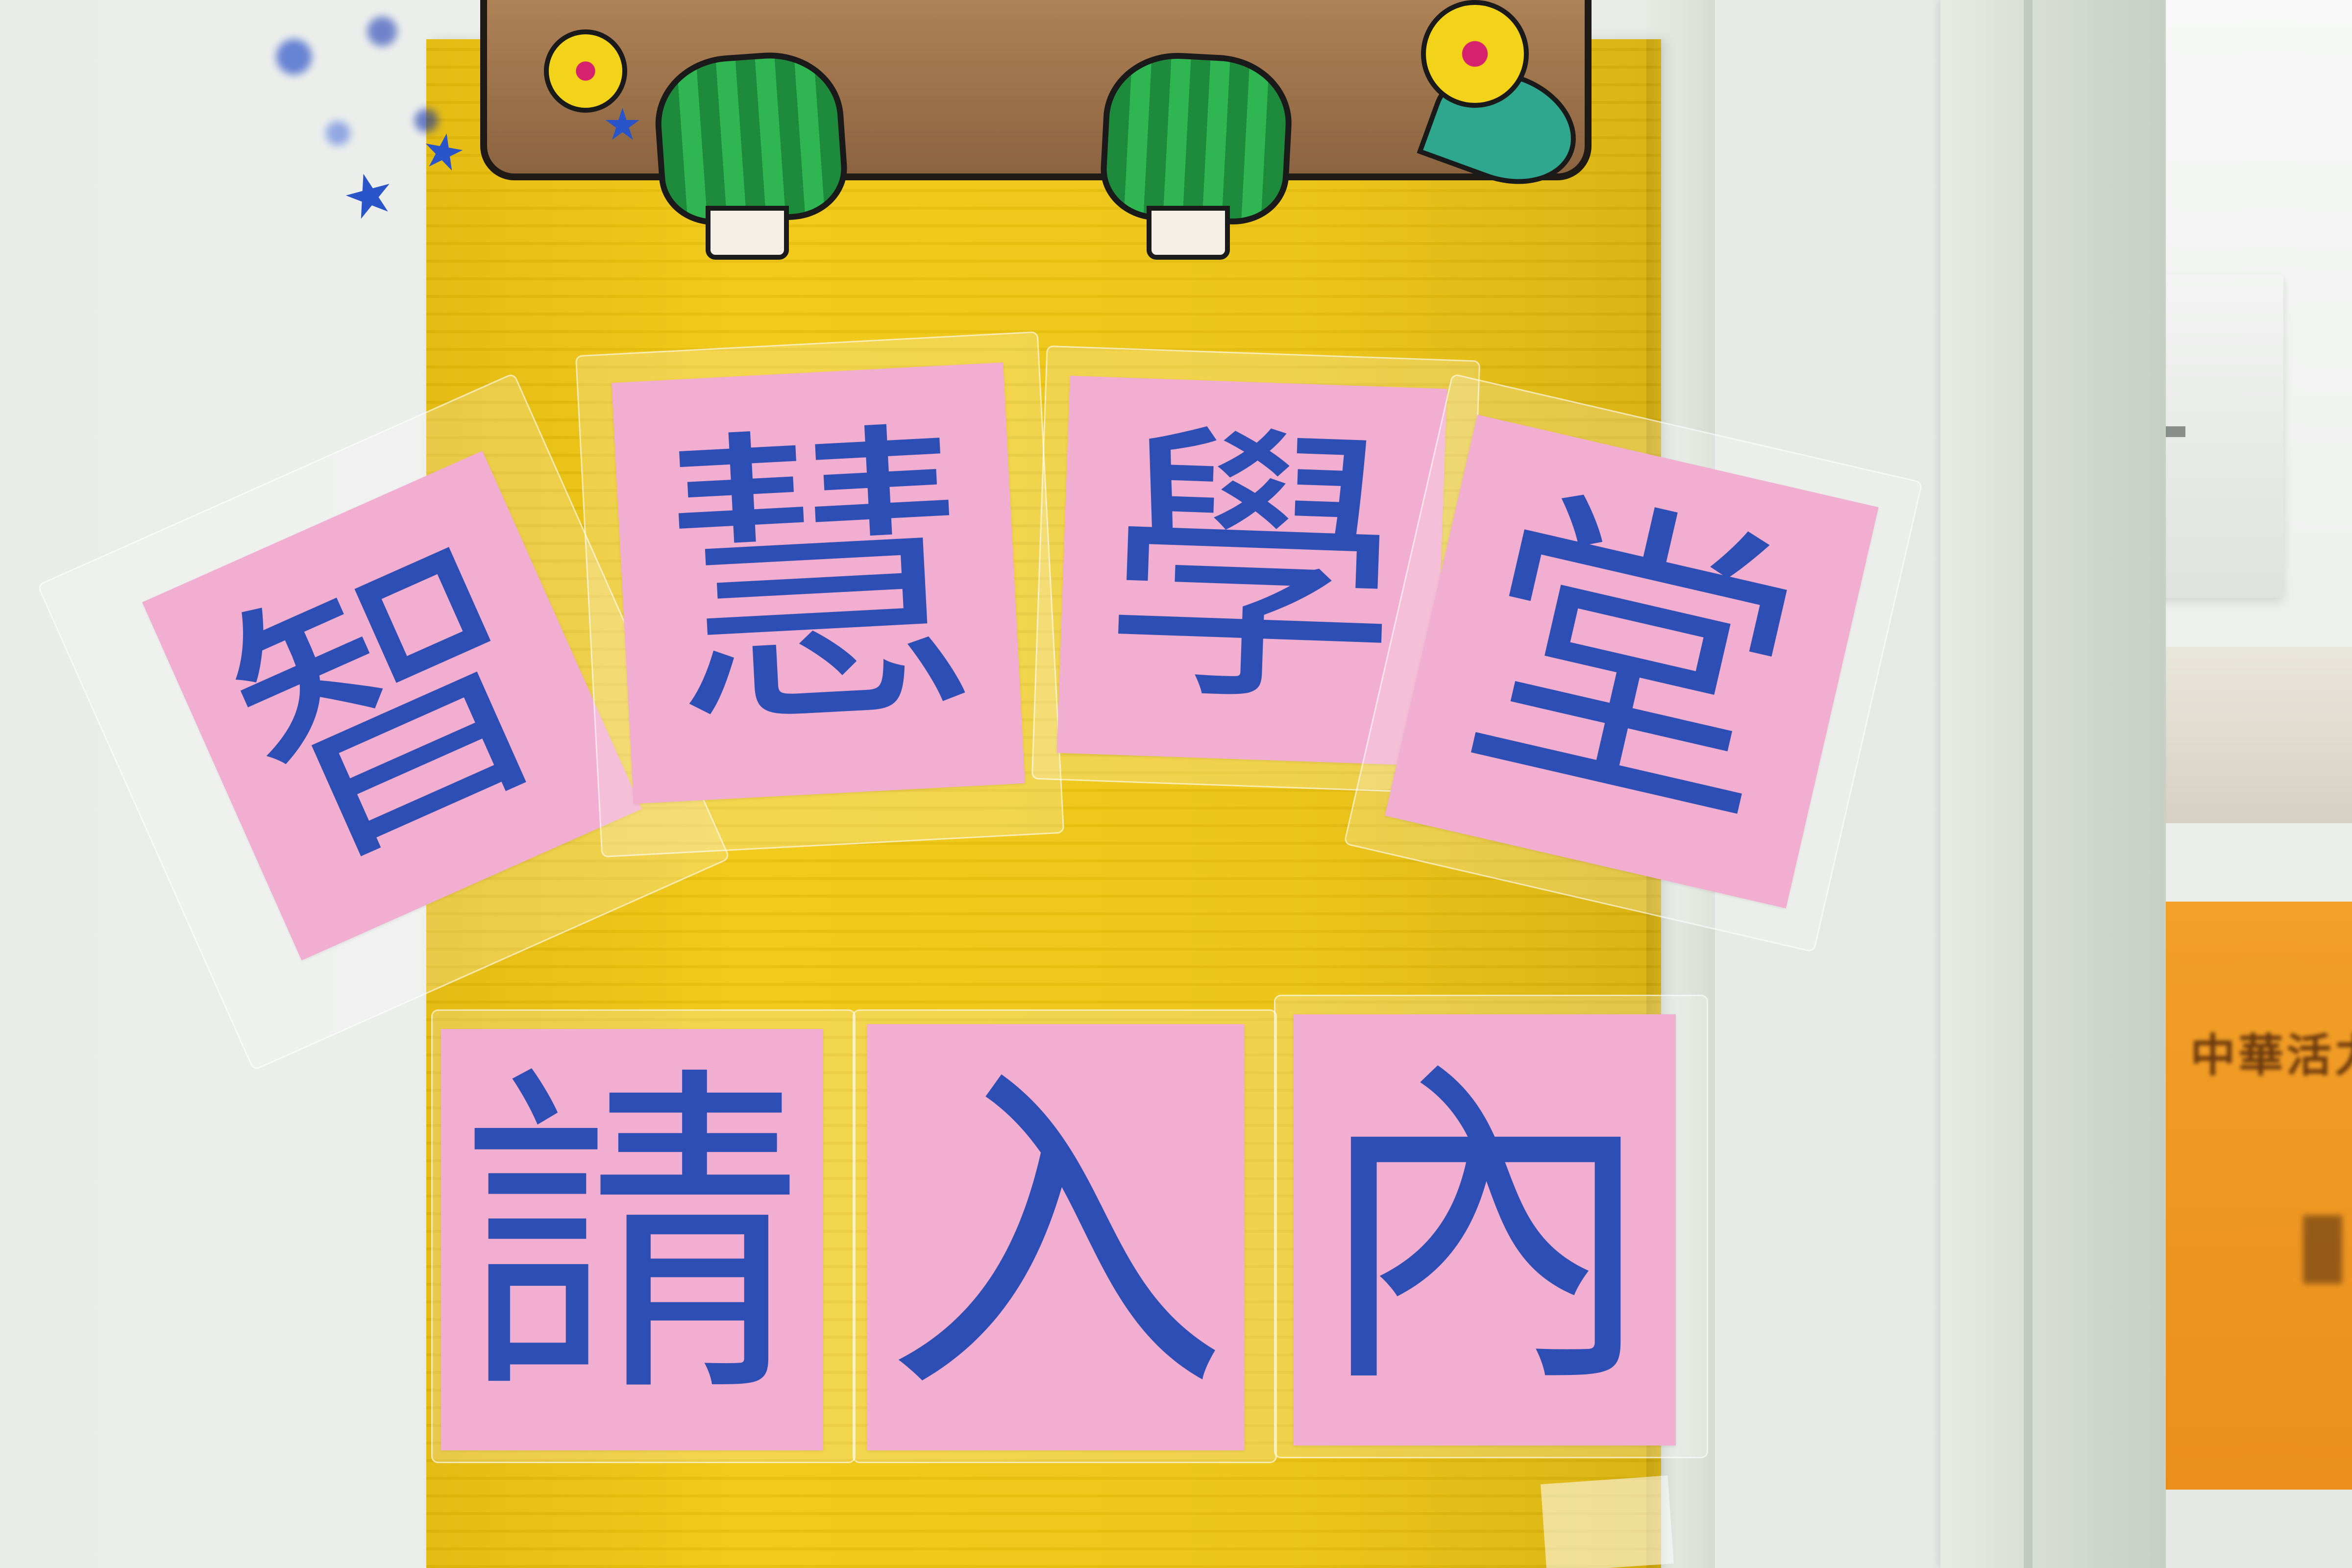 The height and width of the screenshot is (1568, 2352). What do you see at coordinates (2254, 1196) in the screenshot?
I see `orange-wall-sign` at bounding box center [2254, 1196].